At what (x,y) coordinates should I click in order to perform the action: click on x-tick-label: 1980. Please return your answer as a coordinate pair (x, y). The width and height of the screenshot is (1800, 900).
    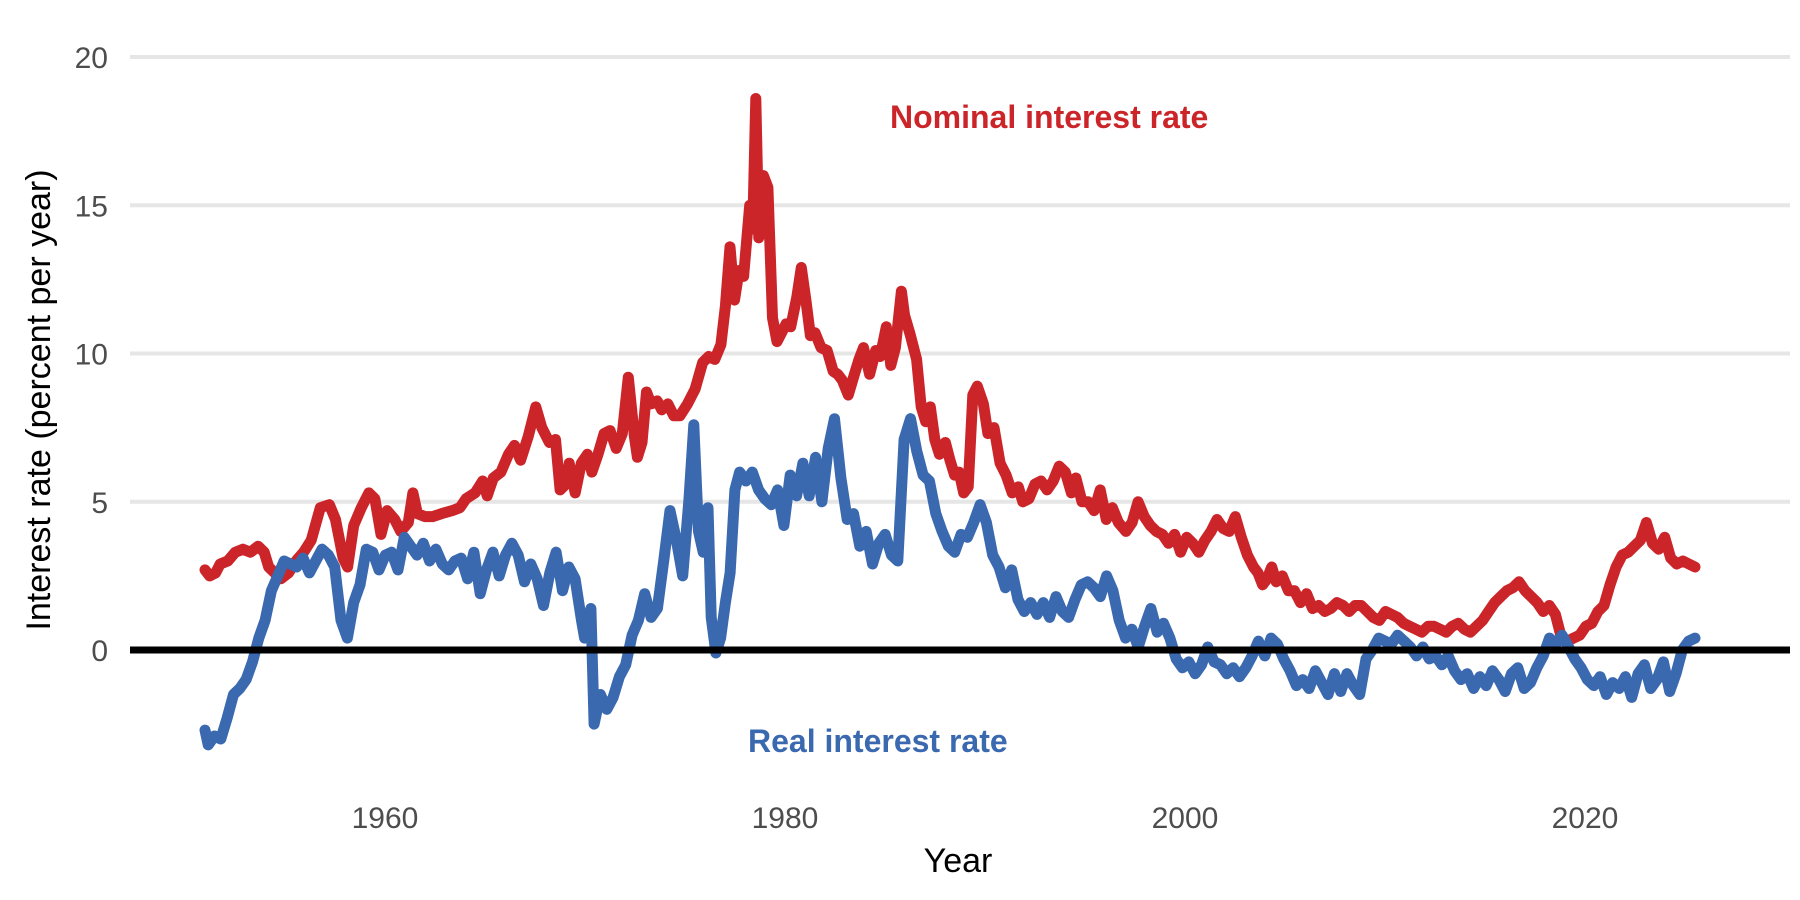
    Looking at the image, I should click on (785, 818).